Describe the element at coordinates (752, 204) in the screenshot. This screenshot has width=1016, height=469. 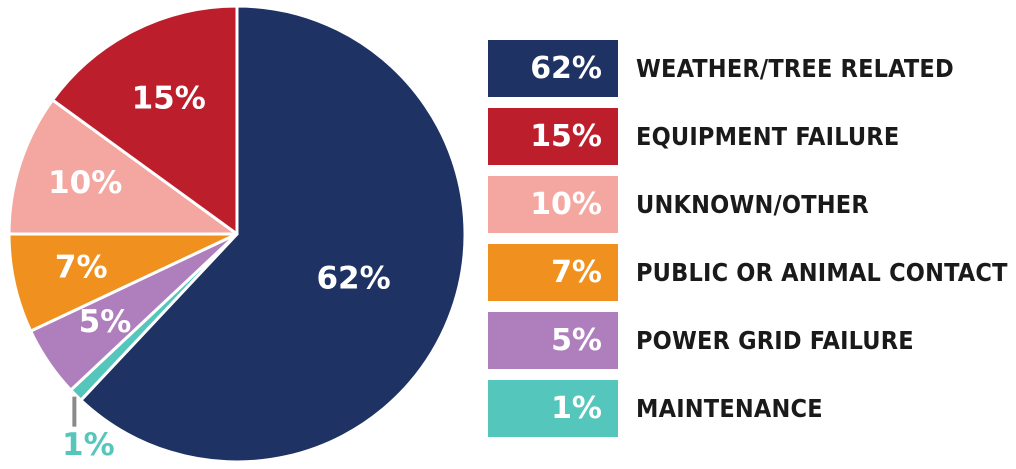
I see `legend-label: UNKNOWN/OTHER` at that location.